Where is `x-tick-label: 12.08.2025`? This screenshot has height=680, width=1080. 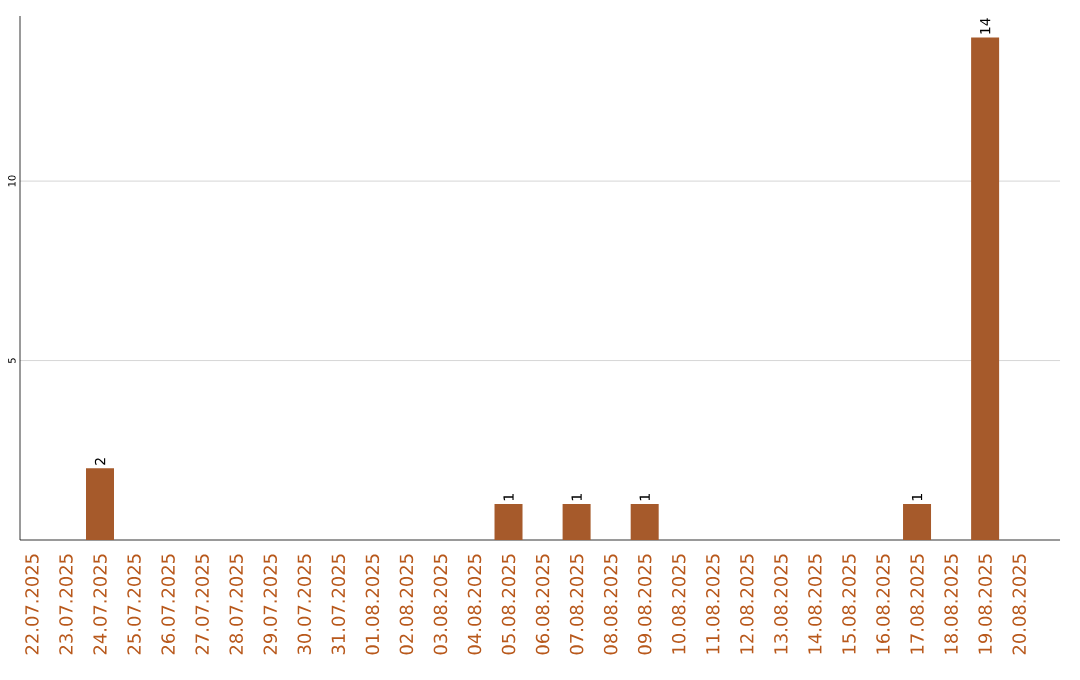 x-tick-label: 12.08.2025 is located at coordinates (747, 604).